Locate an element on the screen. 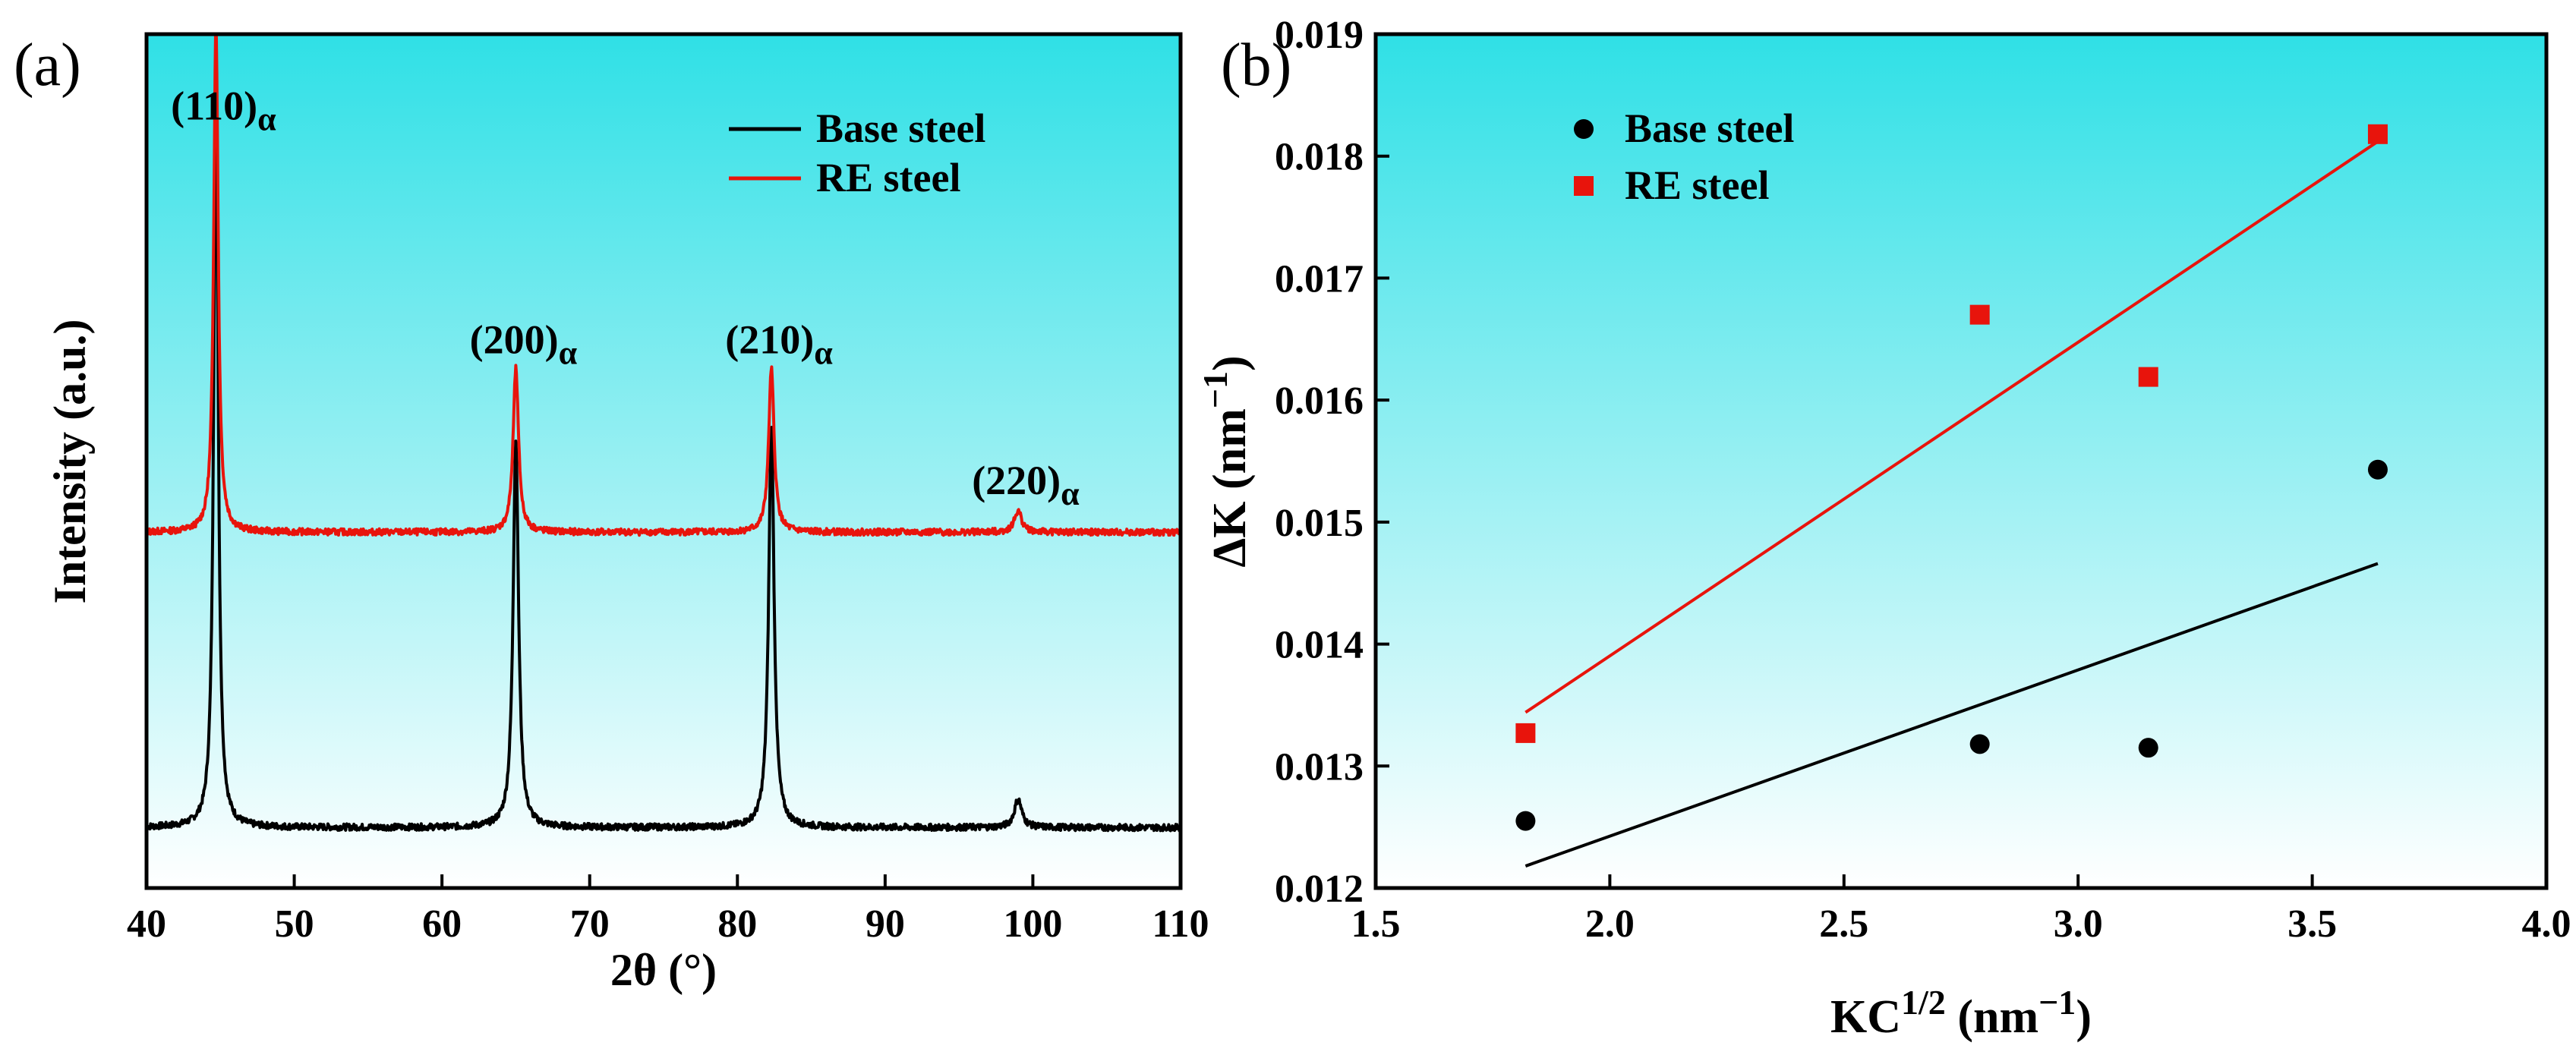 This screenshot has height=1055, width=2576. panel-b-y-tick-label-0.016: 0.016 is located at coordinates (1319, 401).